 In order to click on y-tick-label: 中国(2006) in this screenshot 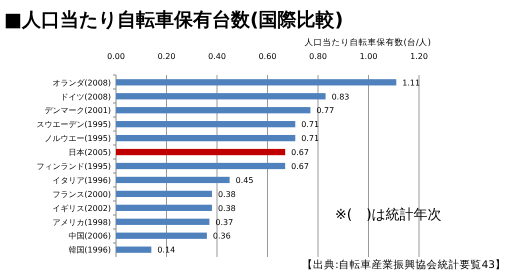, I will do `click(89, 236)`.